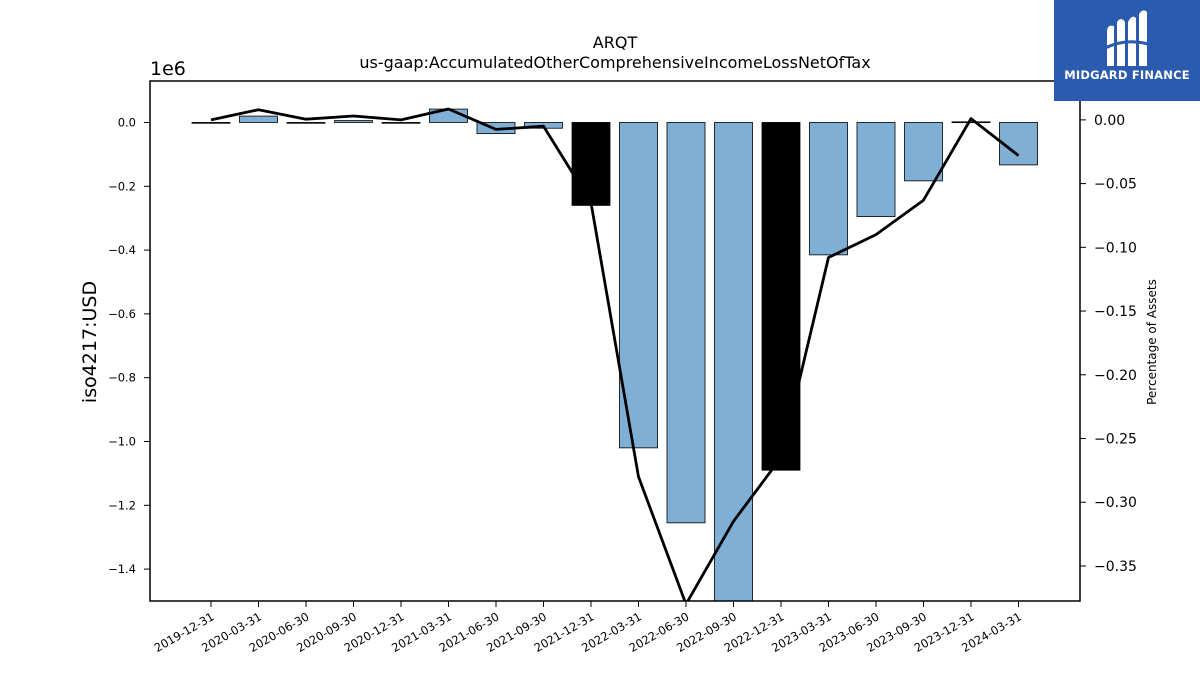  I want to click on y-offset-label: 1e6, so click(168, 69).